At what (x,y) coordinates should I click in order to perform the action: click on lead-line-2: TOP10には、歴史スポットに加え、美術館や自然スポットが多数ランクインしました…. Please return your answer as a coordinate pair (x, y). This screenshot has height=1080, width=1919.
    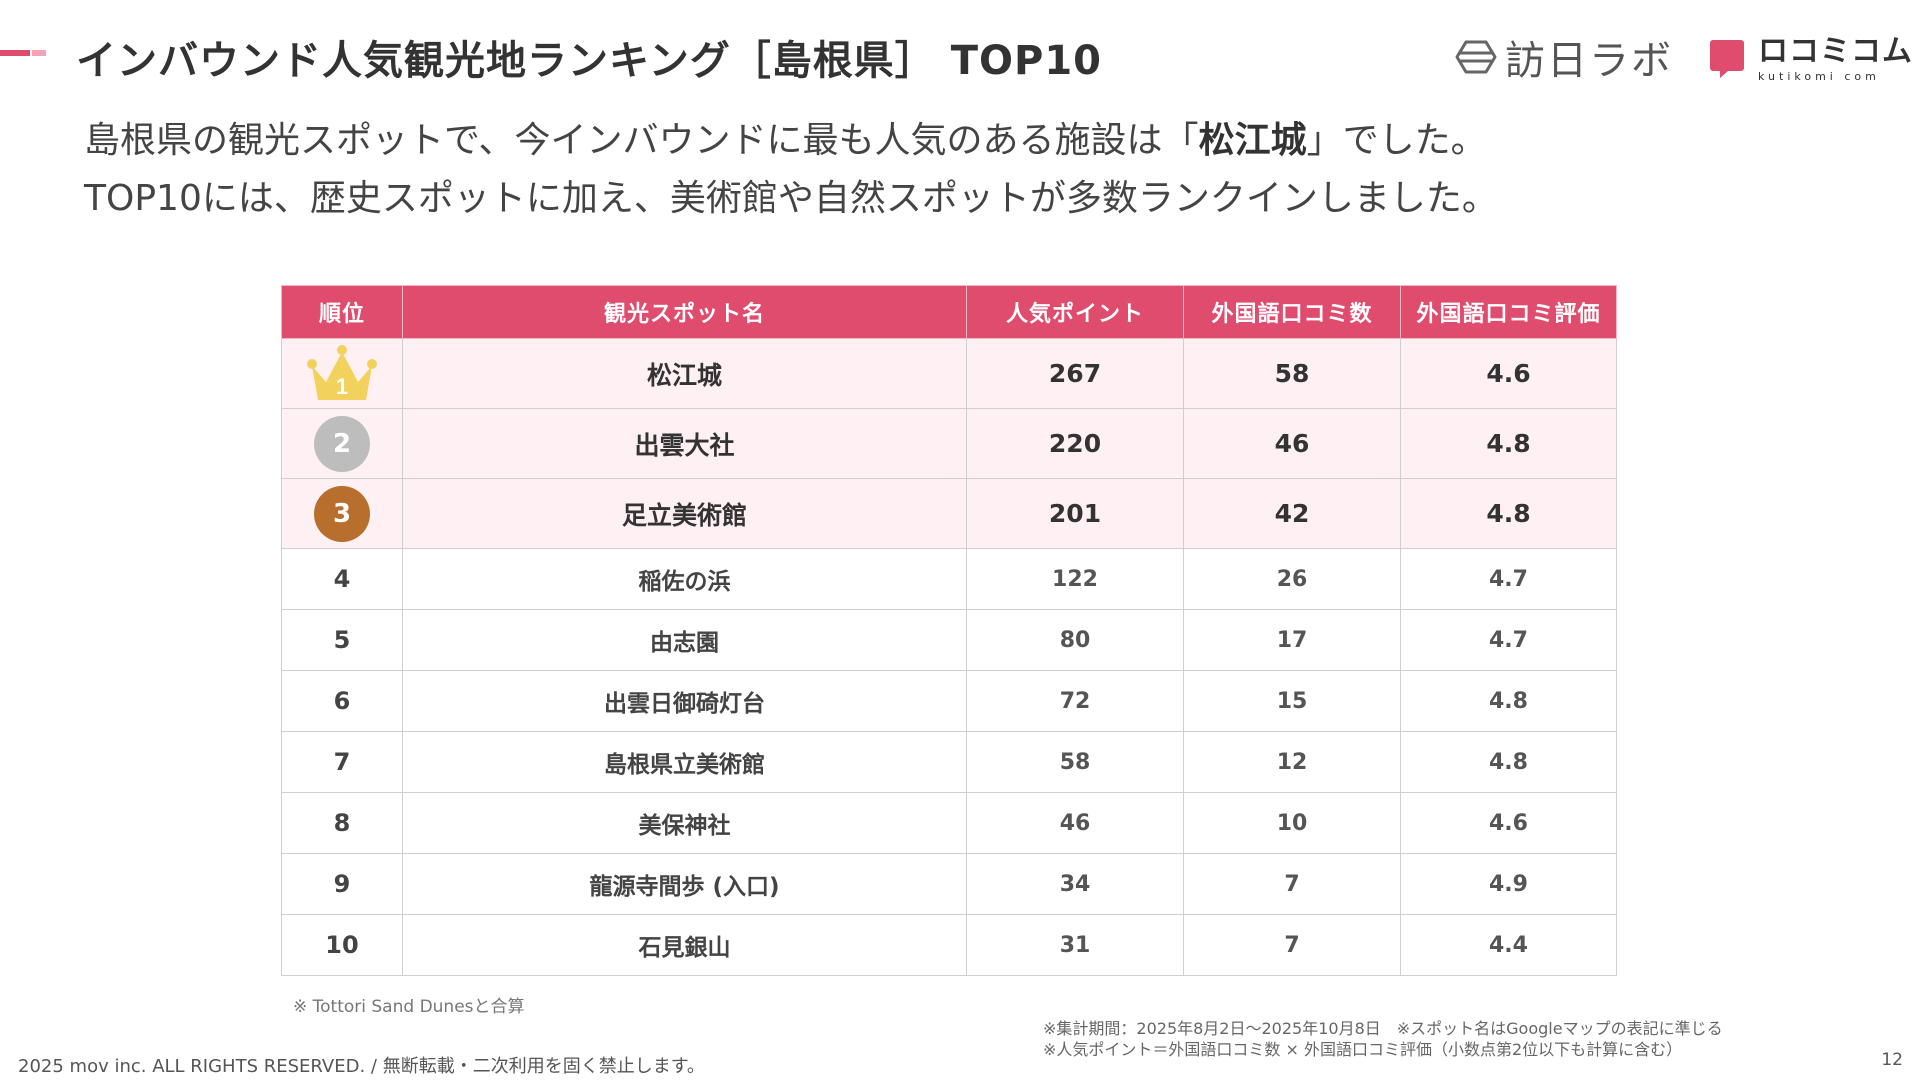
    Looking at the image, I should click on (791, 198).